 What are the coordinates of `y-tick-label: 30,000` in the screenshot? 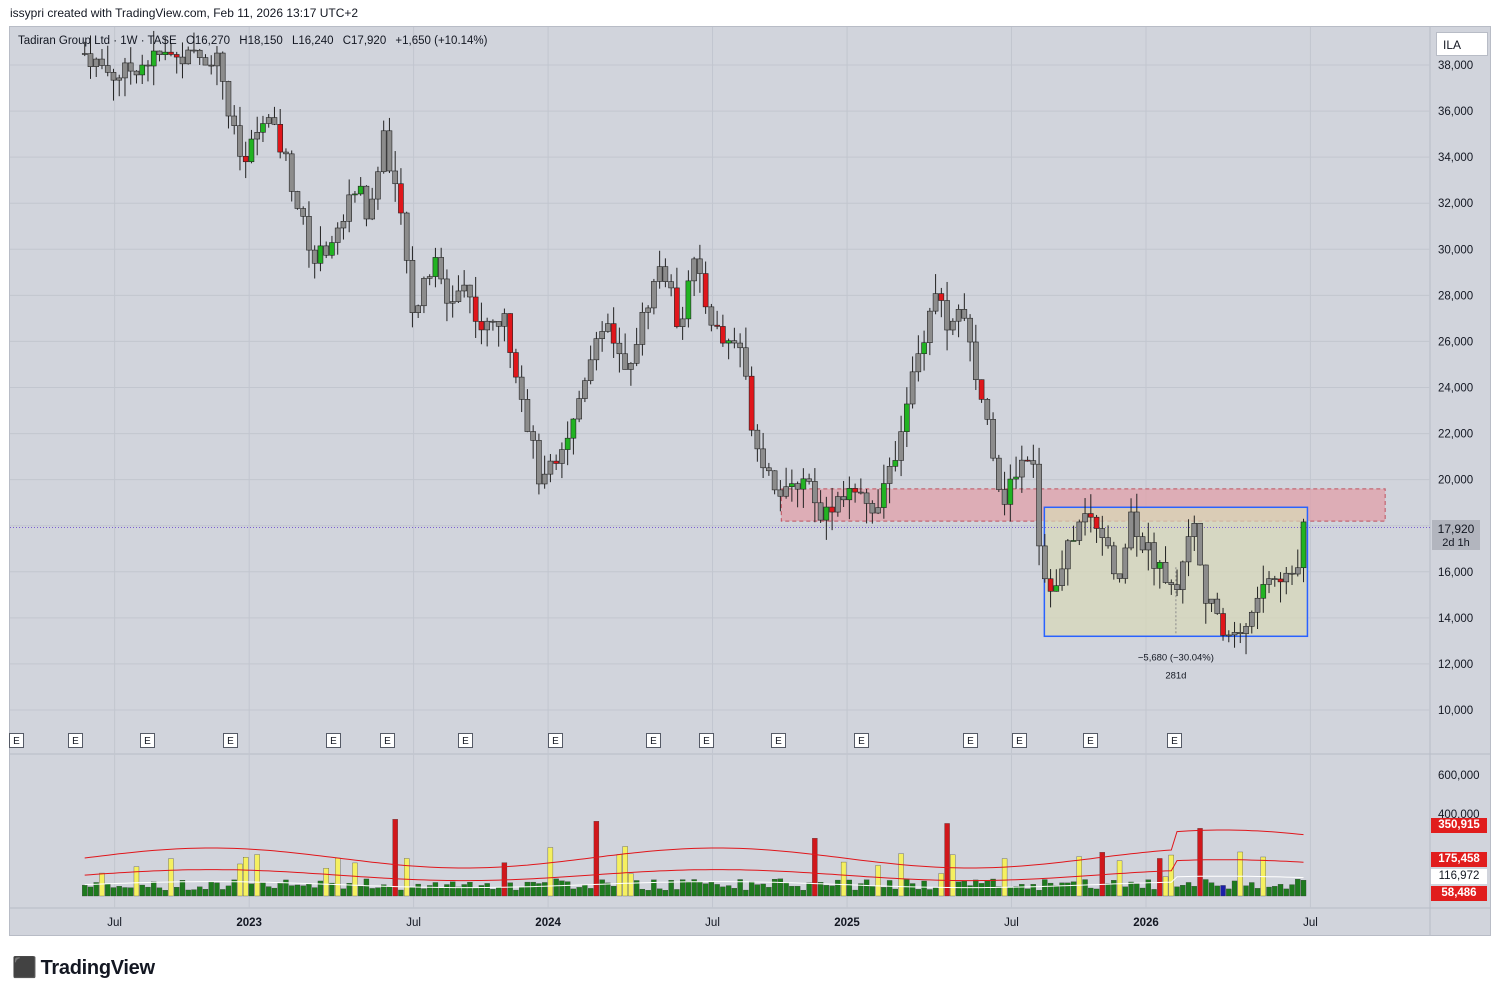 It's located at (1455, 250).